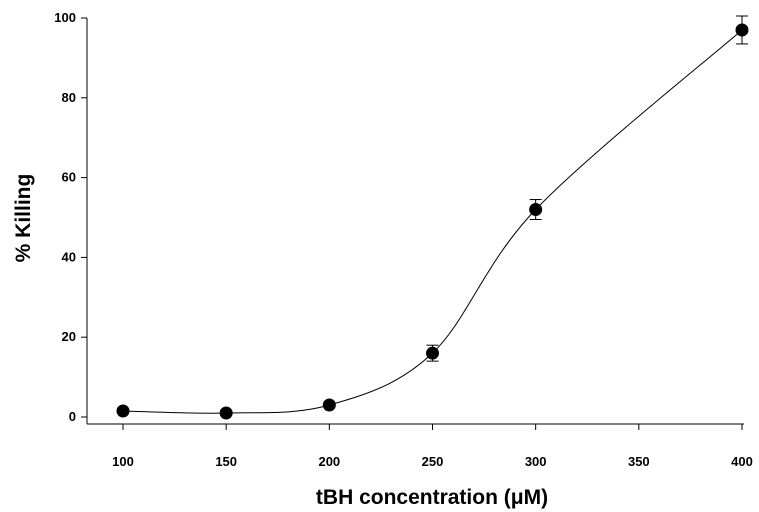  Describe the element at coordinates (329, 461) in the screenshot. I see `x-tick-label: 200` at that location.